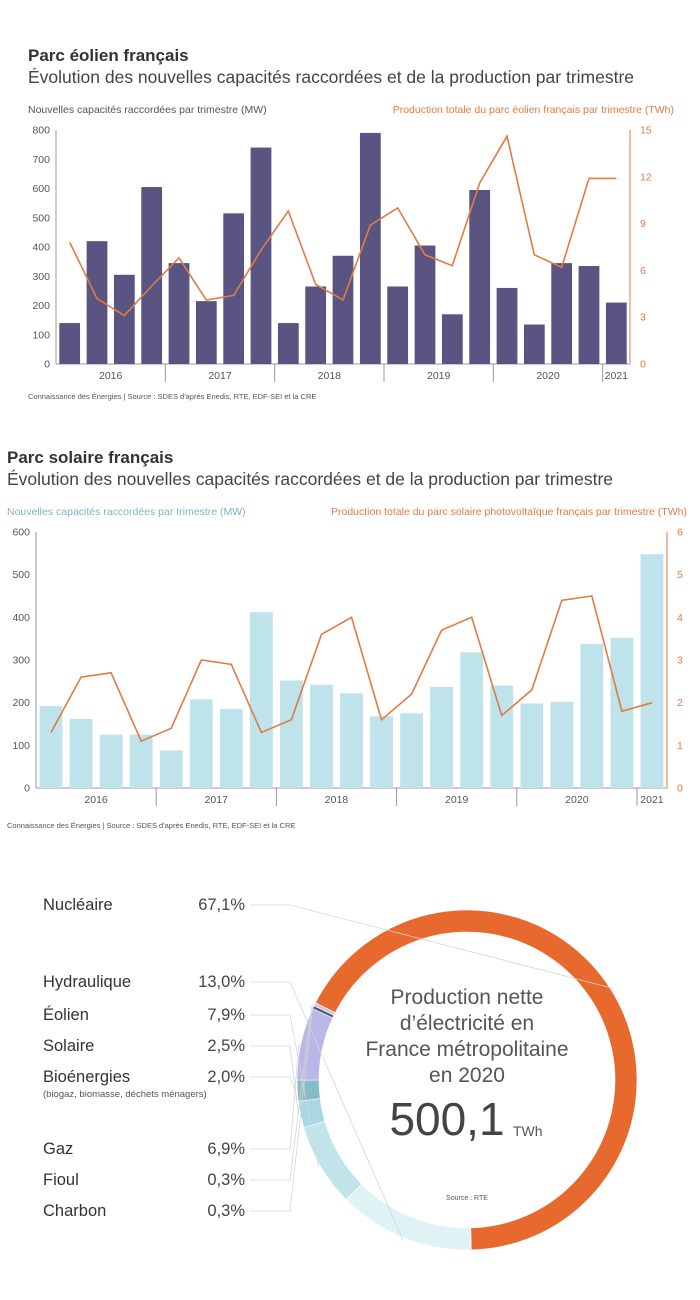 Image resolution: width=700 pixels, height=1300 pixels. What do you see at coordinates (467, 1198) in the screenshot?
I see `donut-source: Source : RTE` at bounding box center [467, 1198].